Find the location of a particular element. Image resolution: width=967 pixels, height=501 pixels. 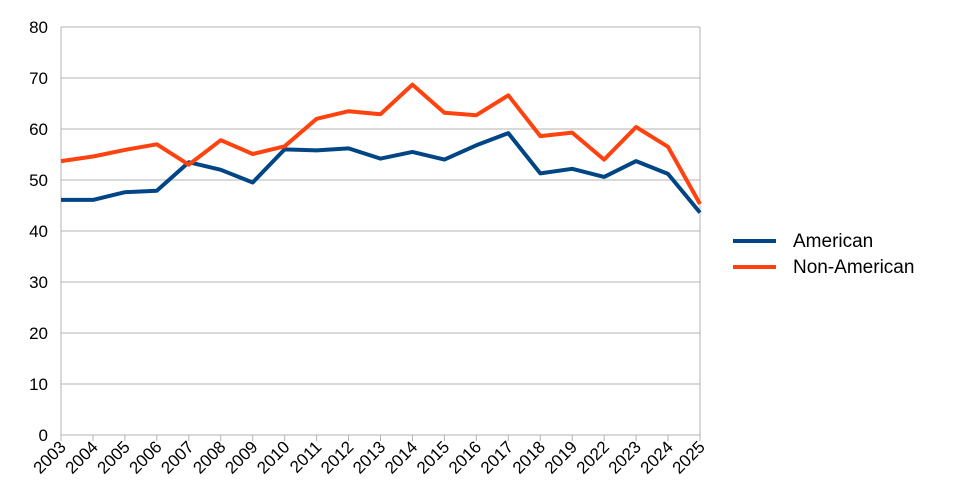

x-tick-label: 2022 is located at coordinates (593, 457).